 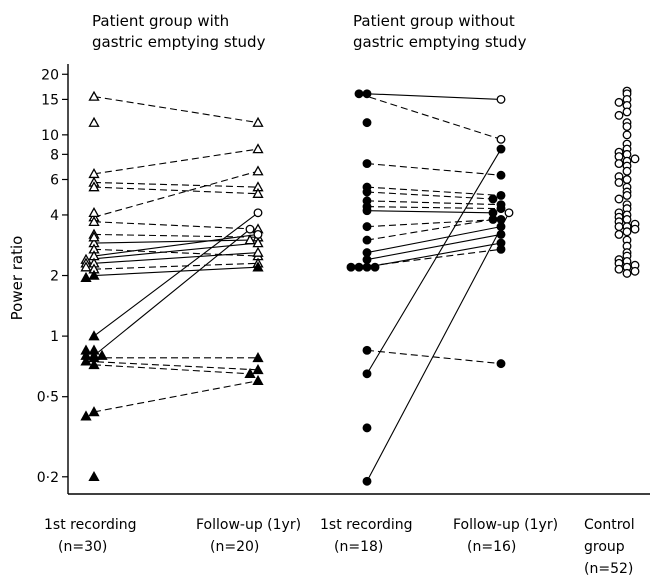 I want to click on category-label-g1_first-line-2: (n=30), so click(x=82, y=547).